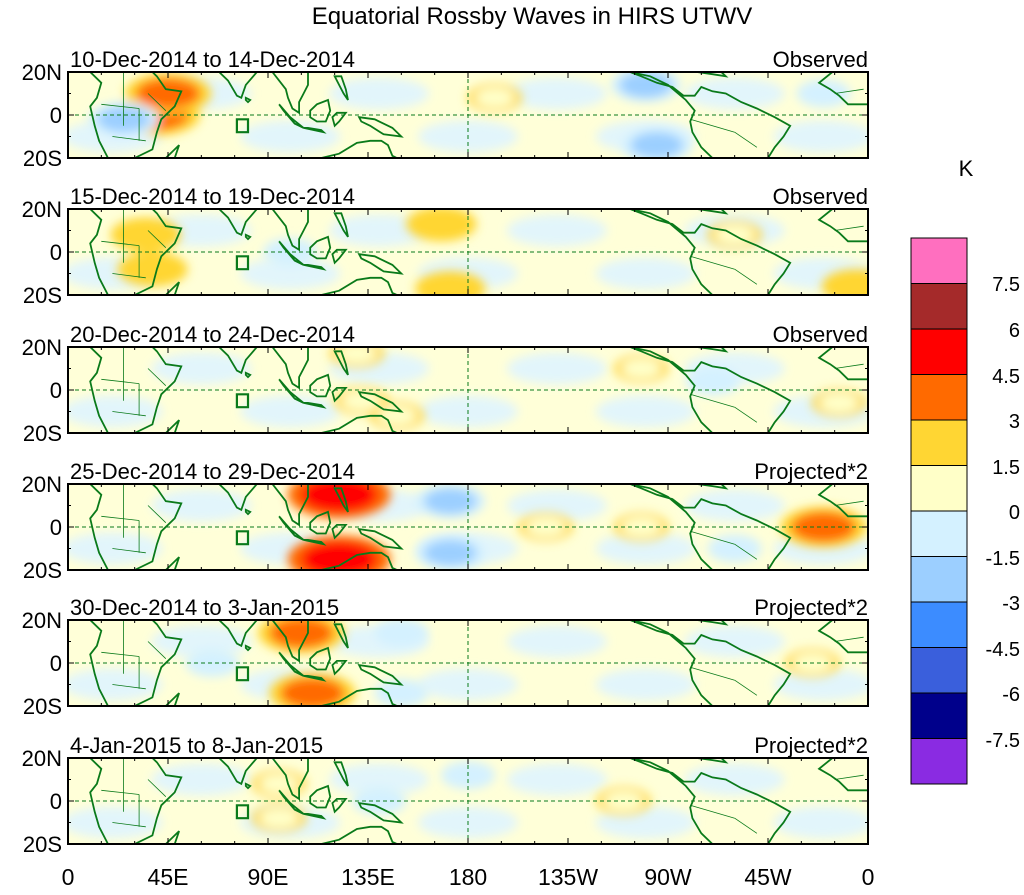  What do you see at coordinates (1014, 513) in the screenshot?
I see `colorbar-label: 0` at bounding box center [1014, 513].